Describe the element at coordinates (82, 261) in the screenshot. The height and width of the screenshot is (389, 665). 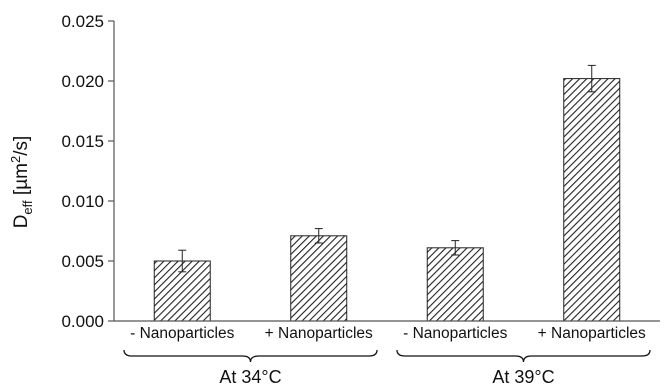
I see `y-tick-label: 0.005` at that location.